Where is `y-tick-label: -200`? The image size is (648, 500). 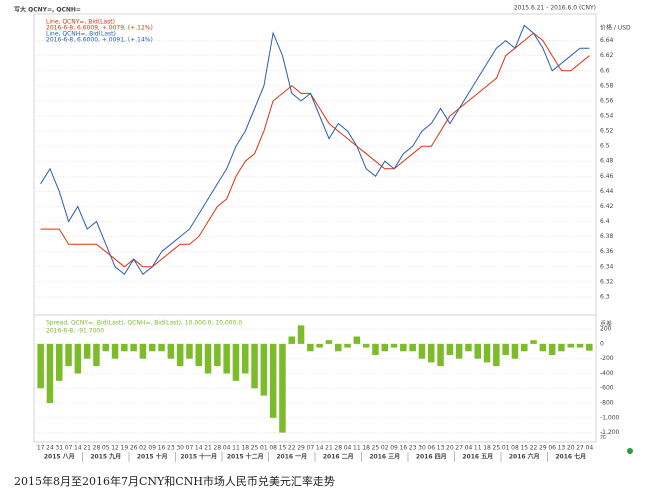
y-tick-label: -200 is located at coordinates (607, 358).